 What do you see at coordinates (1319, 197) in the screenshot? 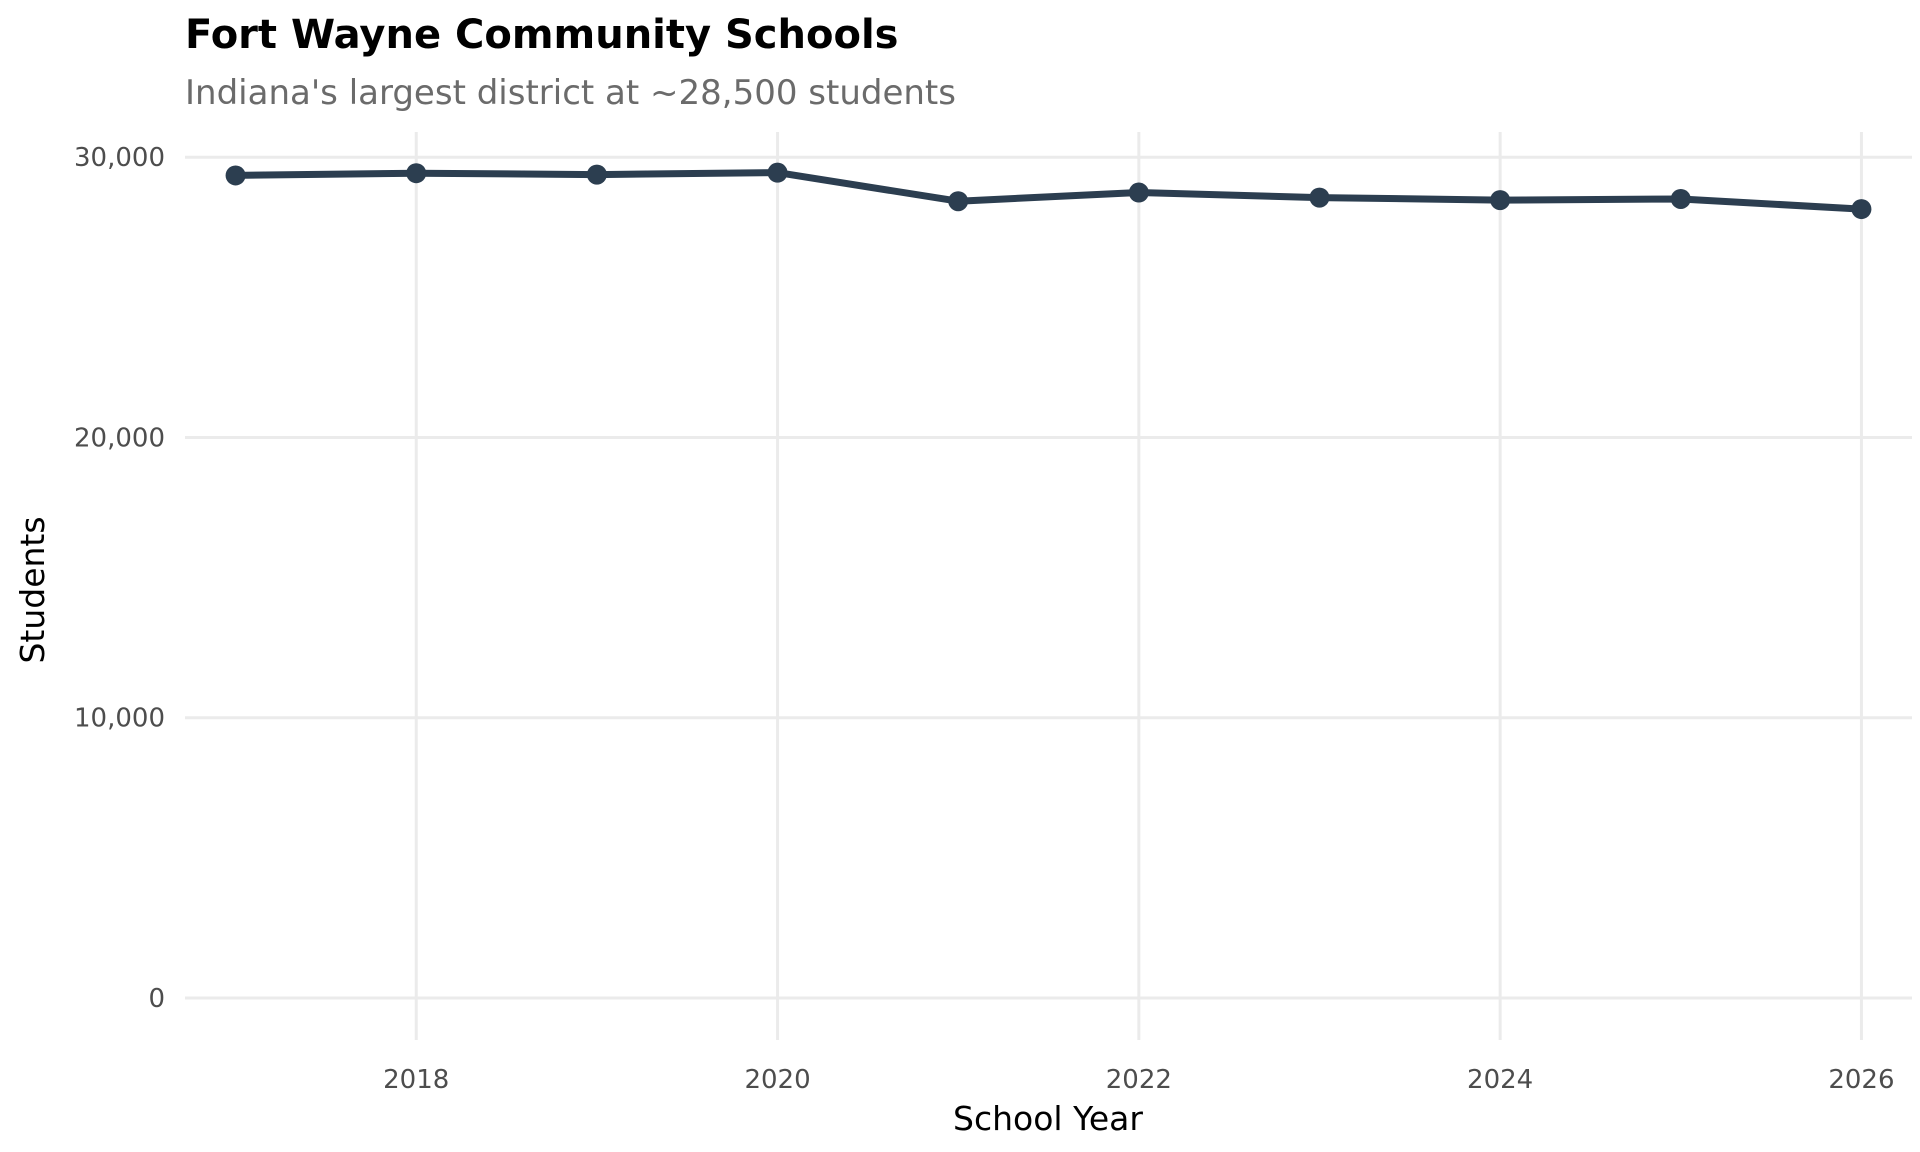
I see `data-point-2023` at bounding box center [1319, 197].